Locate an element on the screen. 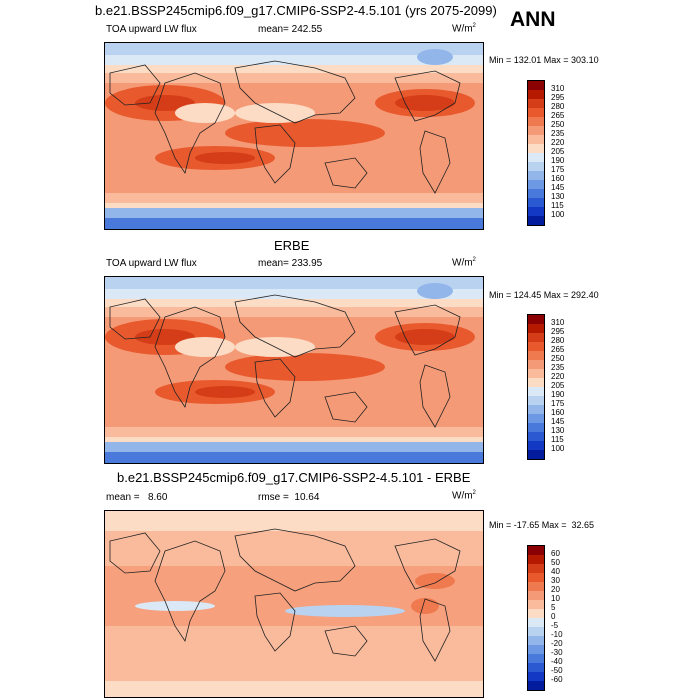  panel2-minmax: Min = 124.45 Max = 292.40 is located at coordinates (544, 295).